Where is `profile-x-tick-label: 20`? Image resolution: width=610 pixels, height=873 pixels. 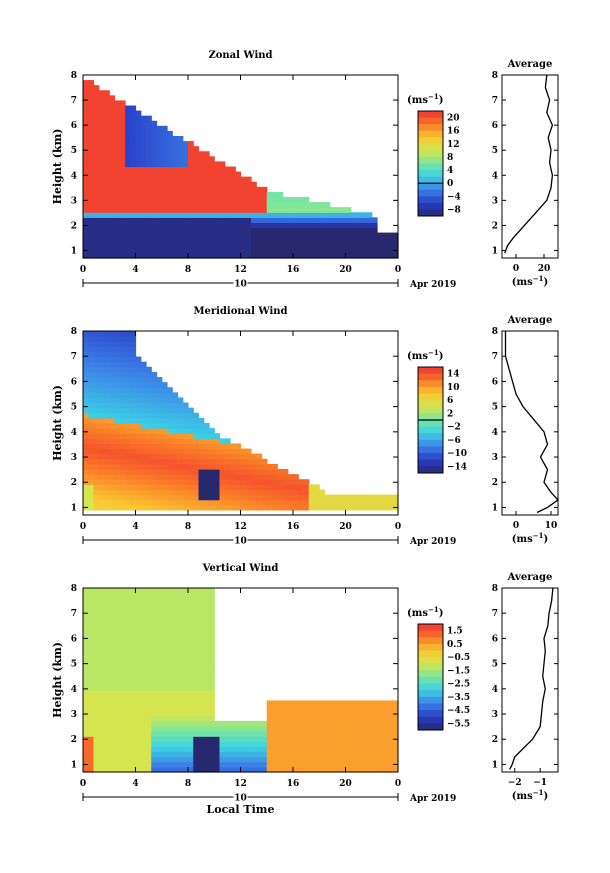 profile-x-tick-label: 20 is located at coordinates (544, 269).